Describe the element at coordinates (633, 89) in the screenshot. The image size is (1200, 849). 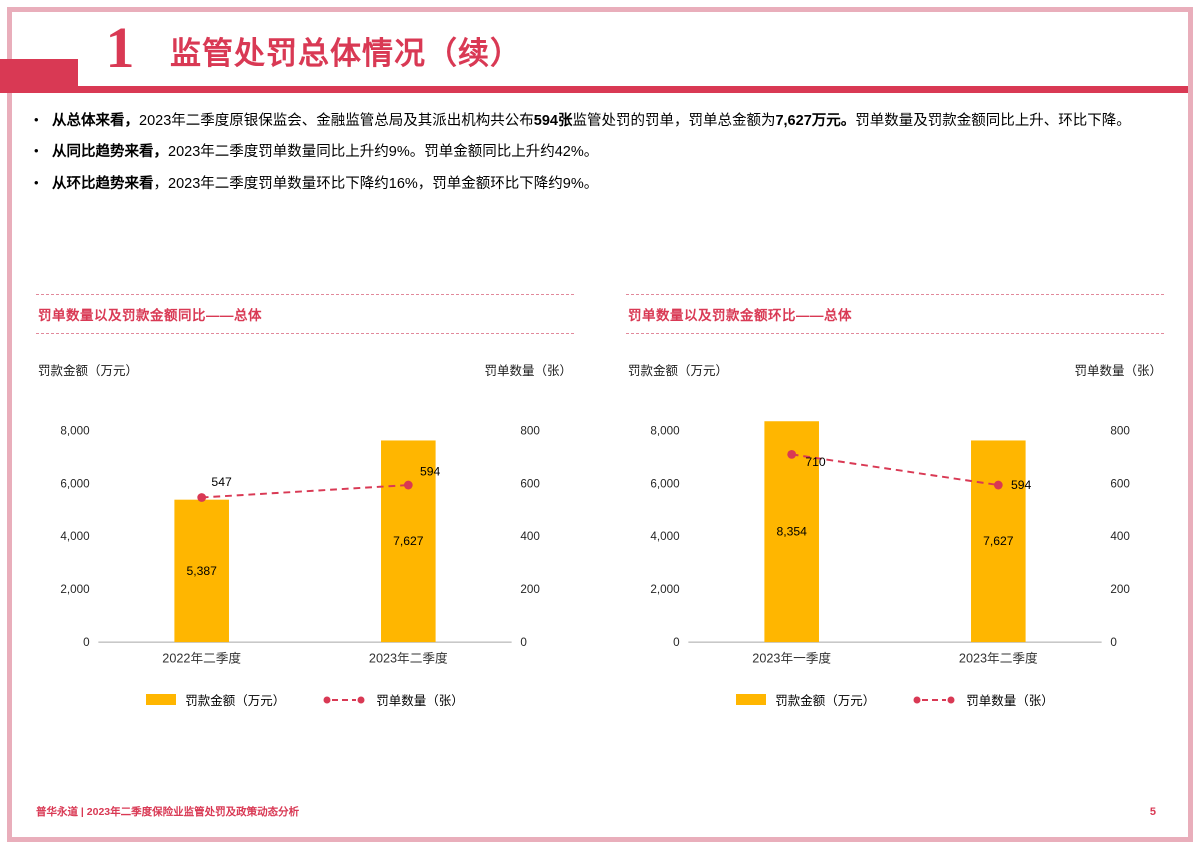
I see `header-rule` at that location.